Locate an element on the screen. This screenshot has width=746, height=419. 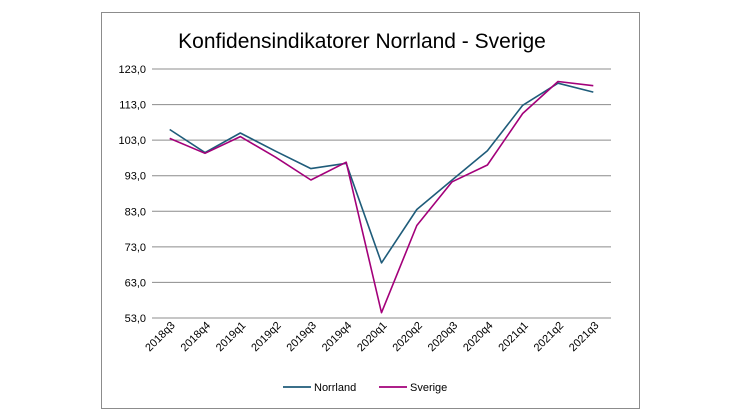
x-tick-label: 2018q3 is located at coordinates (160, 337).